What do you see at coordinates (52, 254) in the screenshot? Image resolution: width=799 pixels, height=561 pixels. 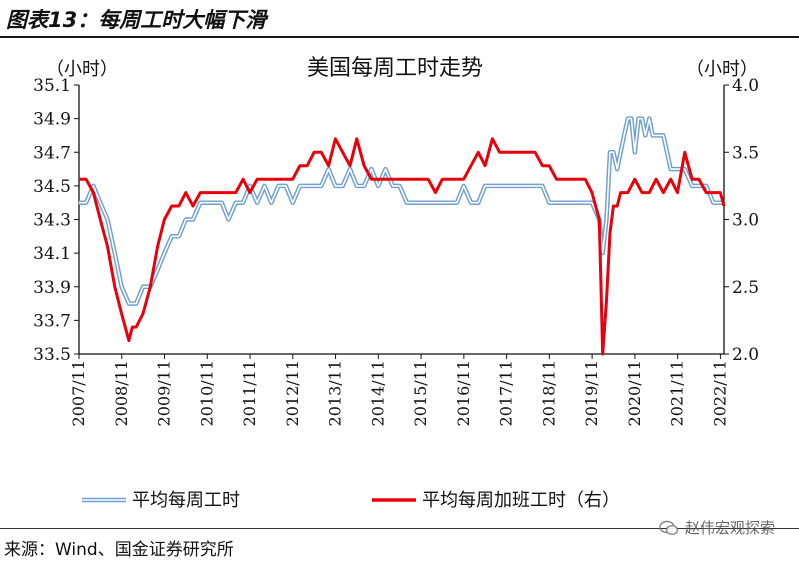 I see `y-left-tick-label: 34.1` at bounding box center [52, 254].